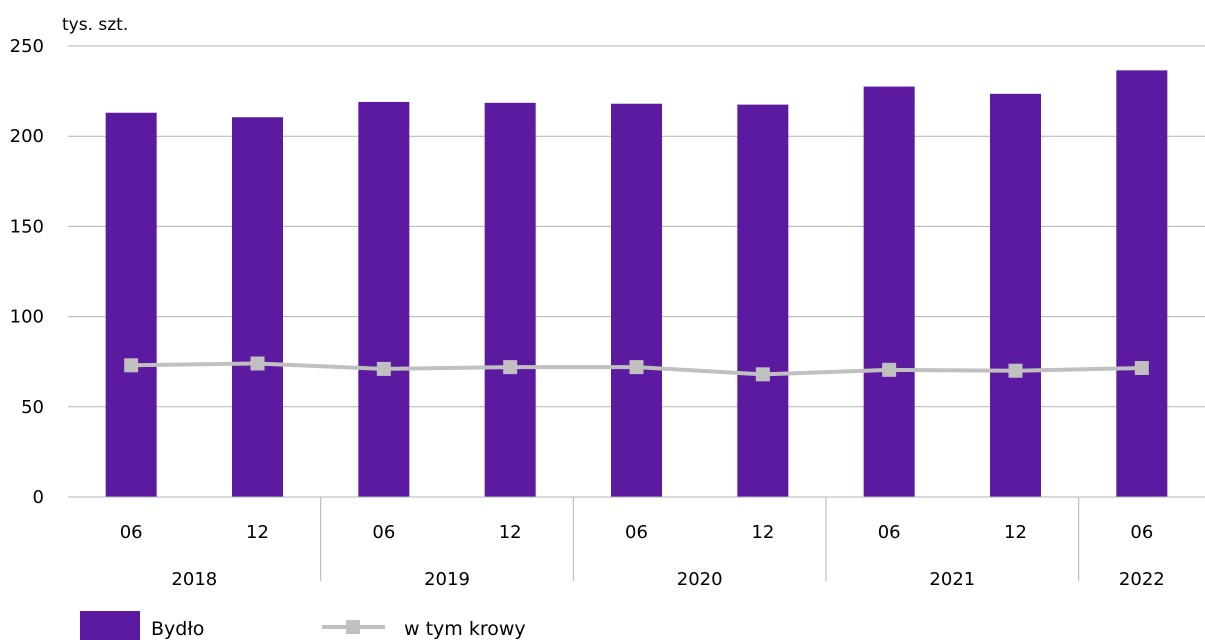 The height and width of the screenshot is (640, 1205). Describe the element at coordinates (700, 579) in the screenshot. I see `year-group-label: 2020` at that location.